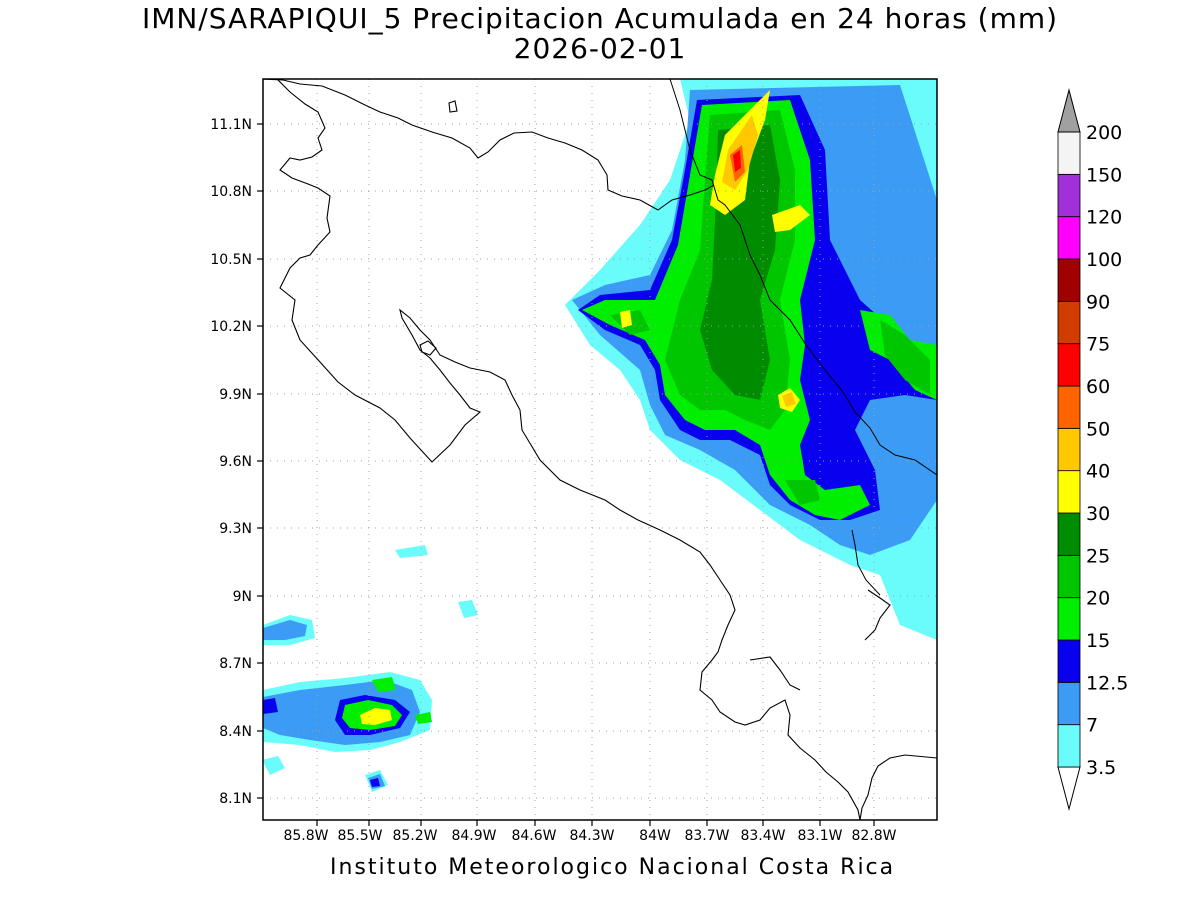 Image resolution: width=1200 pixels, height=900 pixels. I want to click on lat-tick: 10.5N, so click(231, 260).